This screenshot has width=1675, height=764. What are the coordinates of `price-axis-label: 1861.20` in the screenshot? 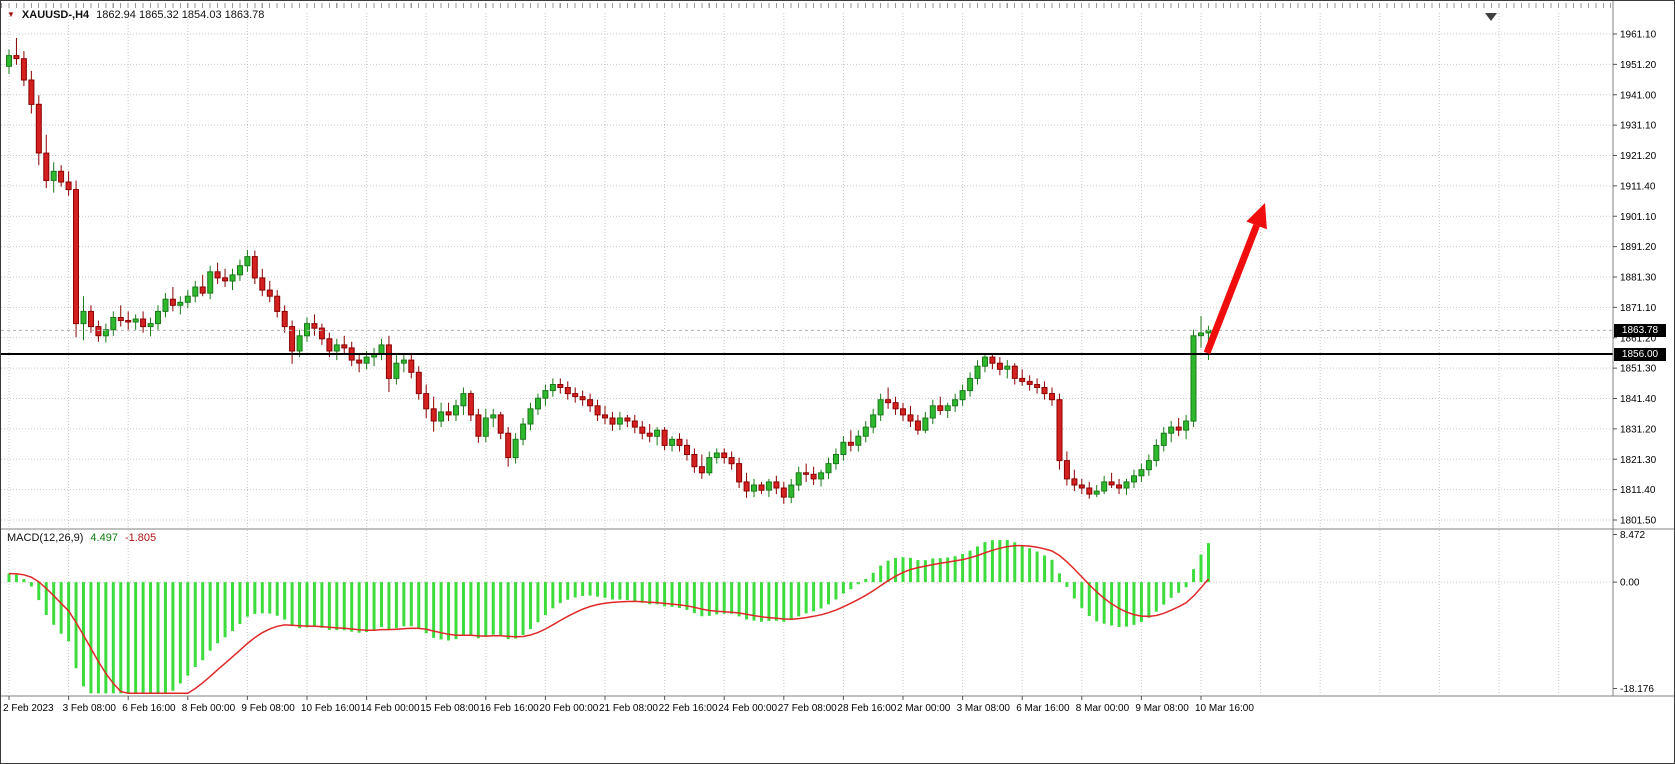 It's located at (1638, 338).